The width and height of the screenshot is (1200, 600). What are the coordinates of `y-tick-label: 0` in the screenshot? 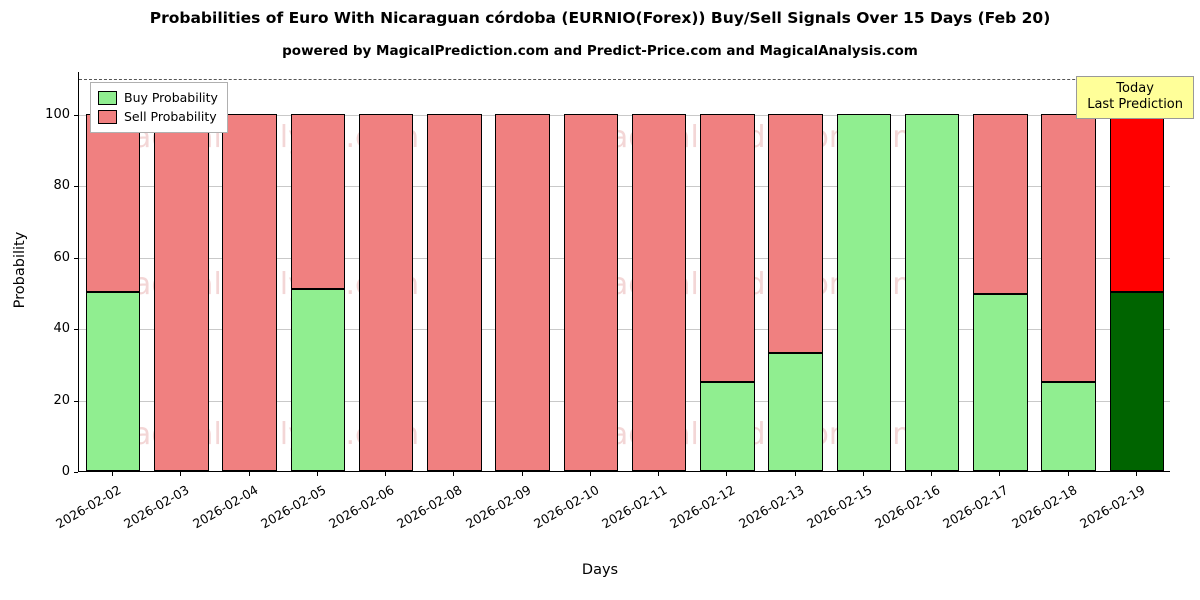 It's located at (65, 471).